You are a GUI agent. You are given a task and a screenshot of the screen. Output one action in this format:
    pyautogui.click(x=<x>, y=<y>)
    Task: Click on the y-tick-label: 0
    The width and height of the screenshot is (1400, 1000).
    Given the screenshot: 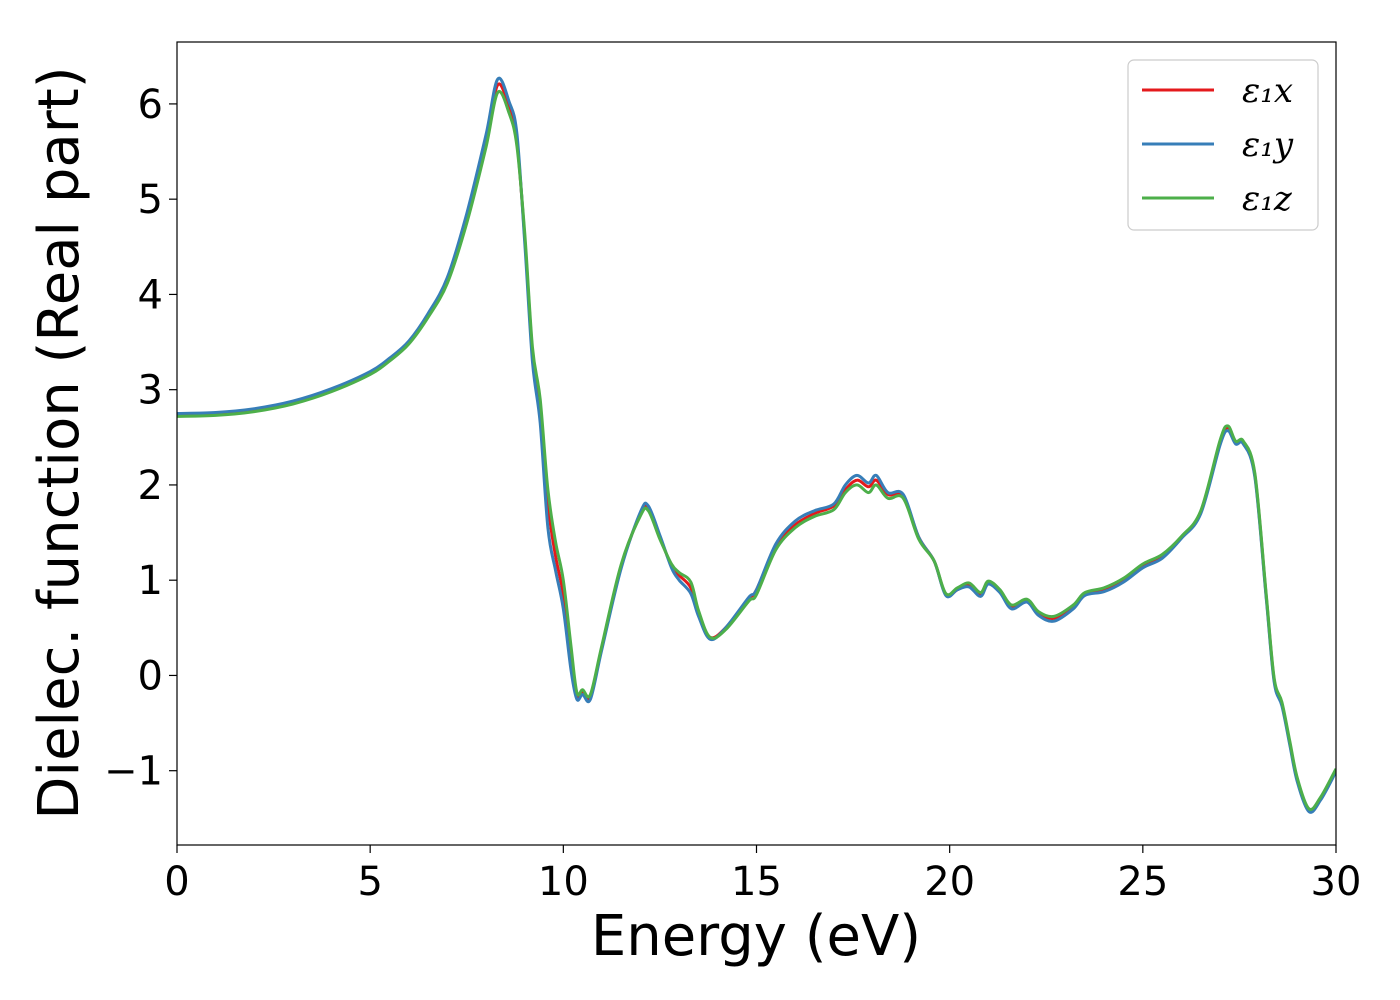 What is the action you would take?
    pyautogui.click(x=150, y=676)
    